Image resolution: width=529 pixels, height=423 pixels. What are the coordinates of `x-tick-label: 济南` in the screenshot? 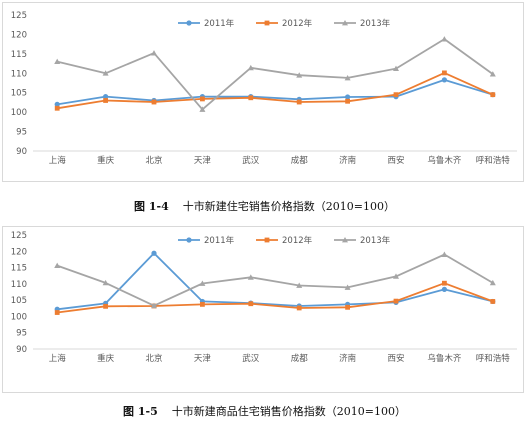 It's located at (347, 358).